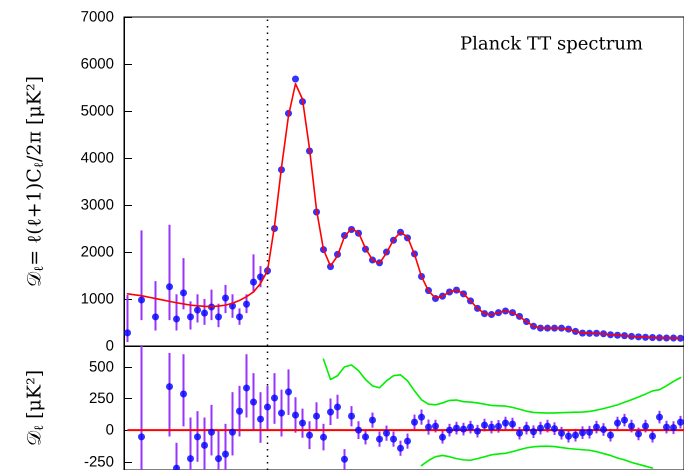 The width and height of the screenshot is (684, 470). What do you see at coordinates (97, 299) in the screenshot?
I see `y-tick-label: 1000` at bounding box center [97, 299].